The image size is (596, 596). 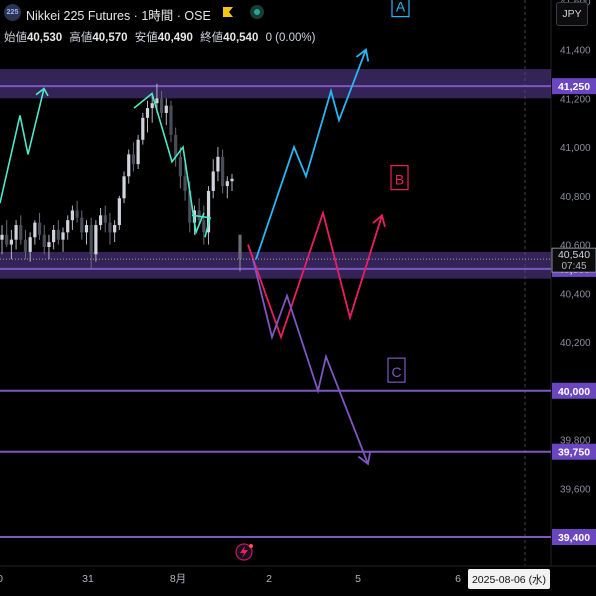 What do you see at coordinates (88, 579) in the screenshot?
I see `time-axis-tick-label: 31` at bounding box center [88, 579].